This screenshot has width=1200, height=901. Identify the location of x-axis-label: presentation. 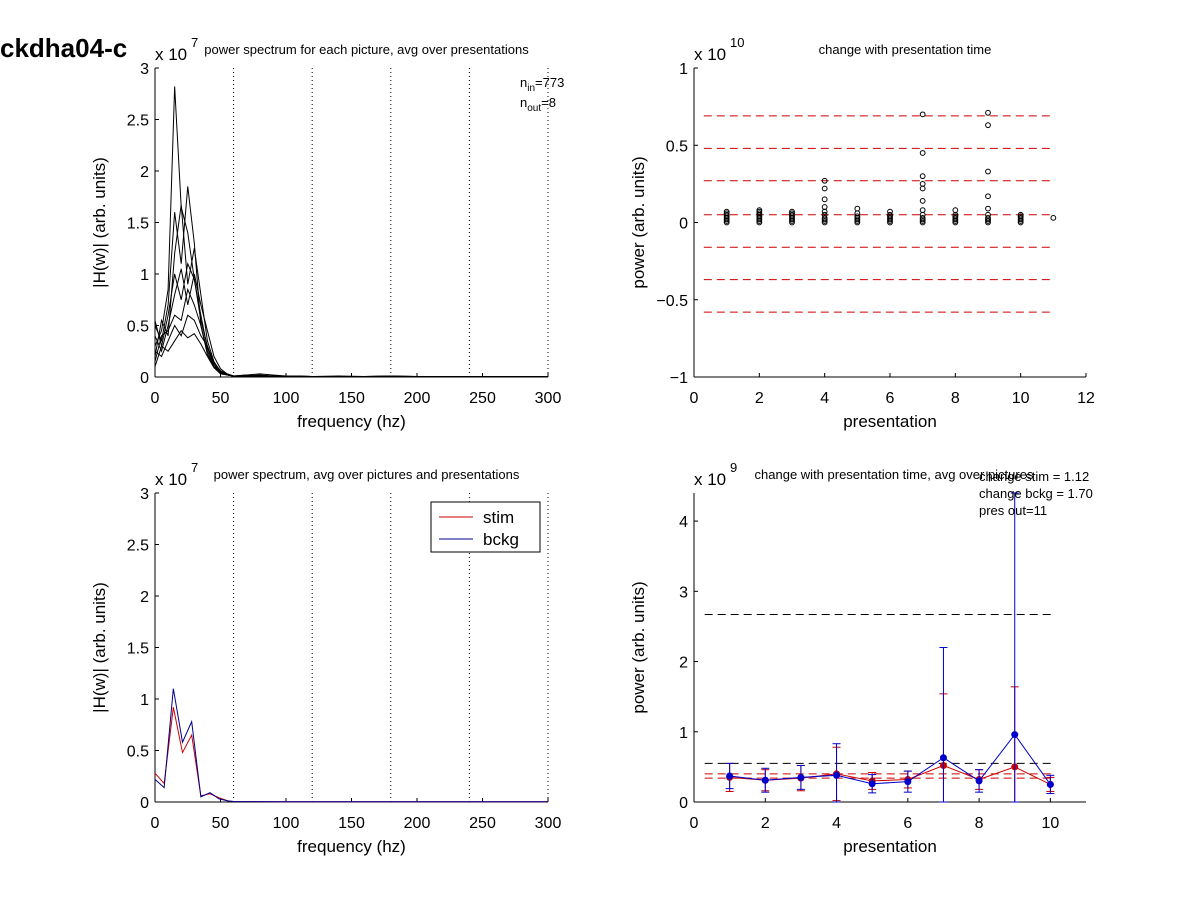
(890, 846).